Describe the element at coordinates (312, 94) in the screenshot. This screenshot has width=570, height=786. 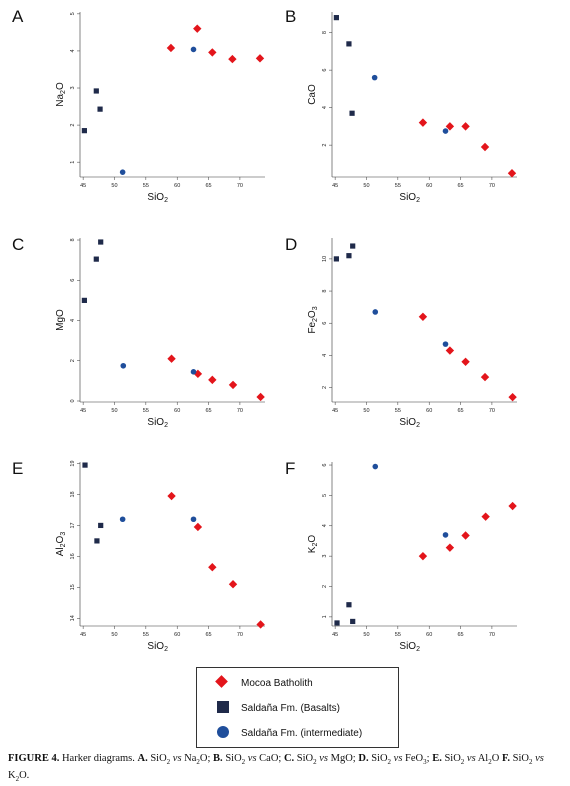
I see `y-axis-label: CaO` at that location.